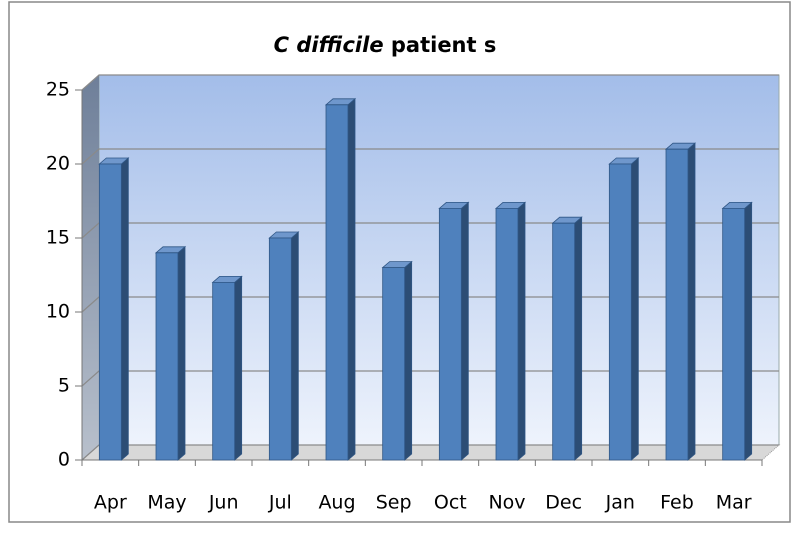 Image resolution: width=794 pixels, height=533 pixels. I want to click on x-tick-label: Apr, so click(110, 503).